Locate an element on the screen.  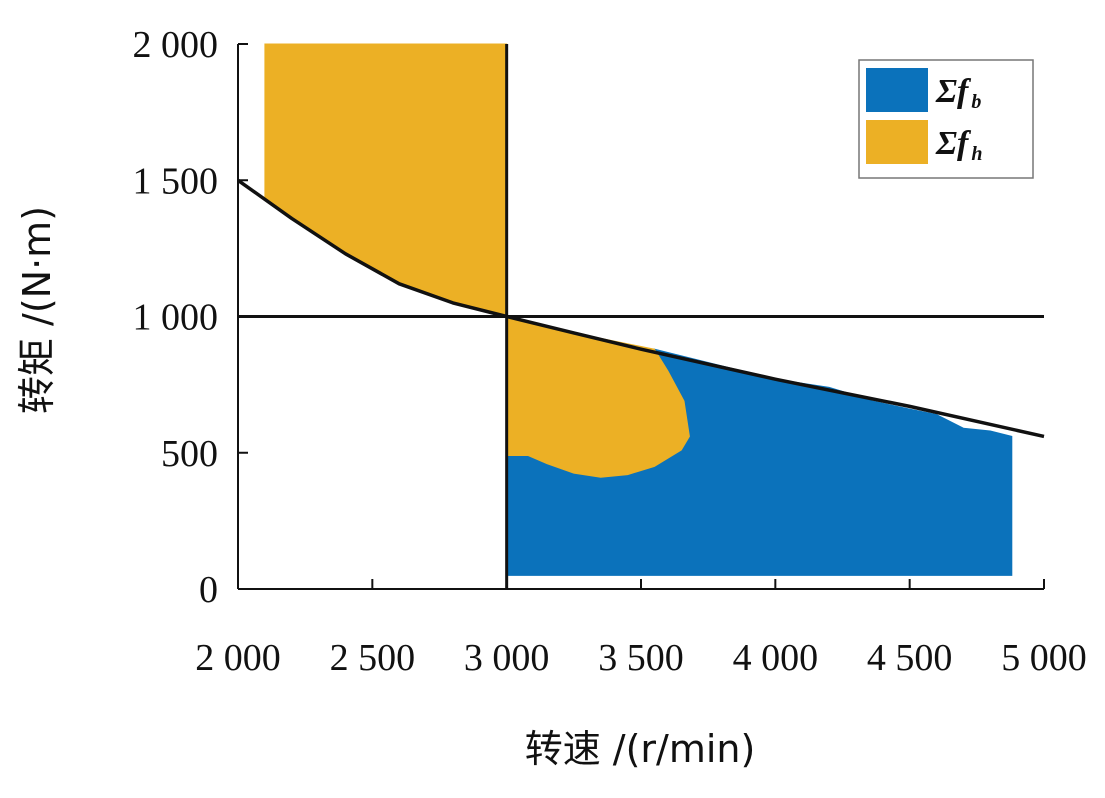
x-tick-label: 3 000 is located at coordinates (507, 658).